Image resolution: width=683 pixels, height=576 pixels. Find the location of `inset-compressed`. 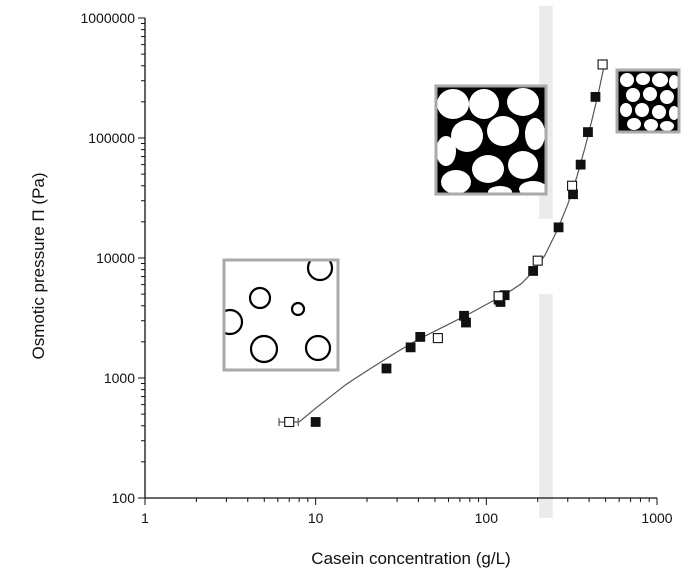

inset-compressed is located at coordinates (648, 101).